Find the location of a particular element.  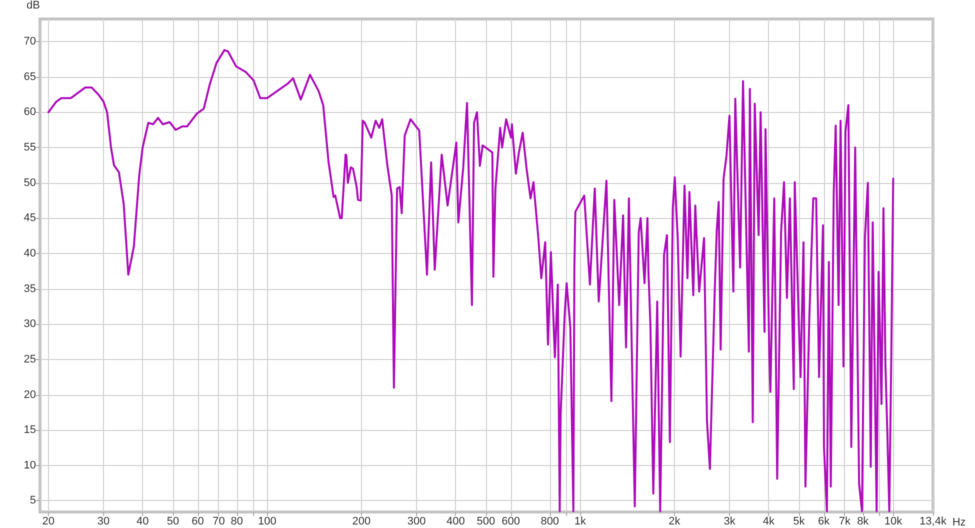

y-tick-label: 50 is located at coordinates (30, 182).